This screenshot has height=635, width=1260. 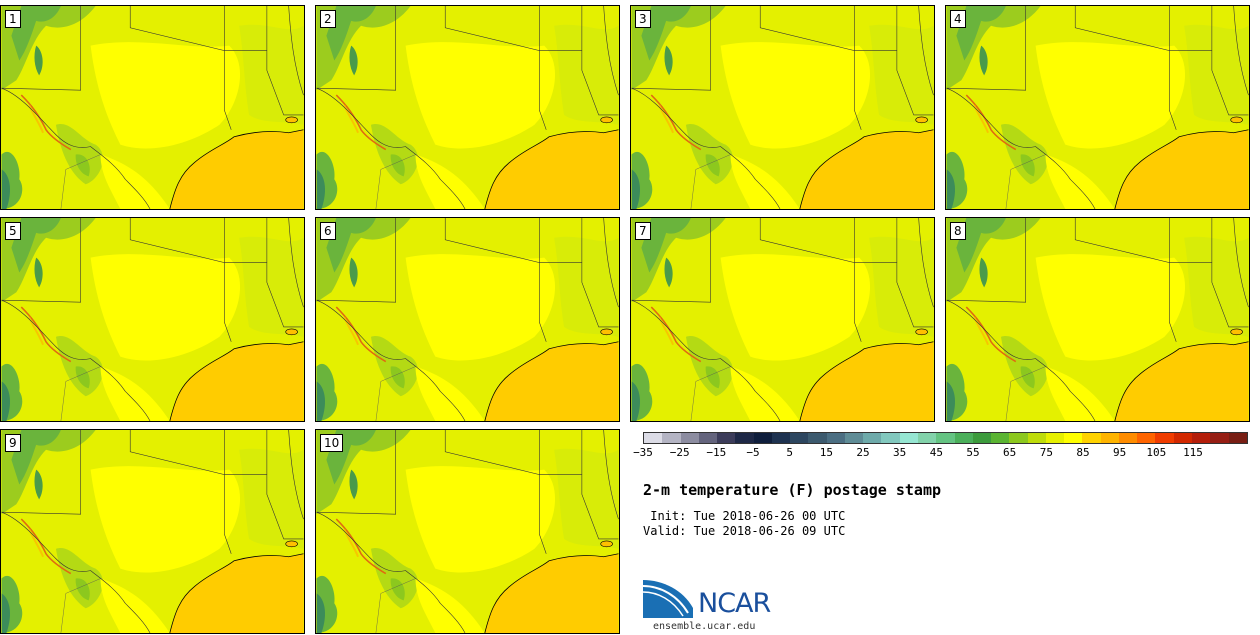 I want to click on member-map-panel: 6, so click(x=467, y=319).